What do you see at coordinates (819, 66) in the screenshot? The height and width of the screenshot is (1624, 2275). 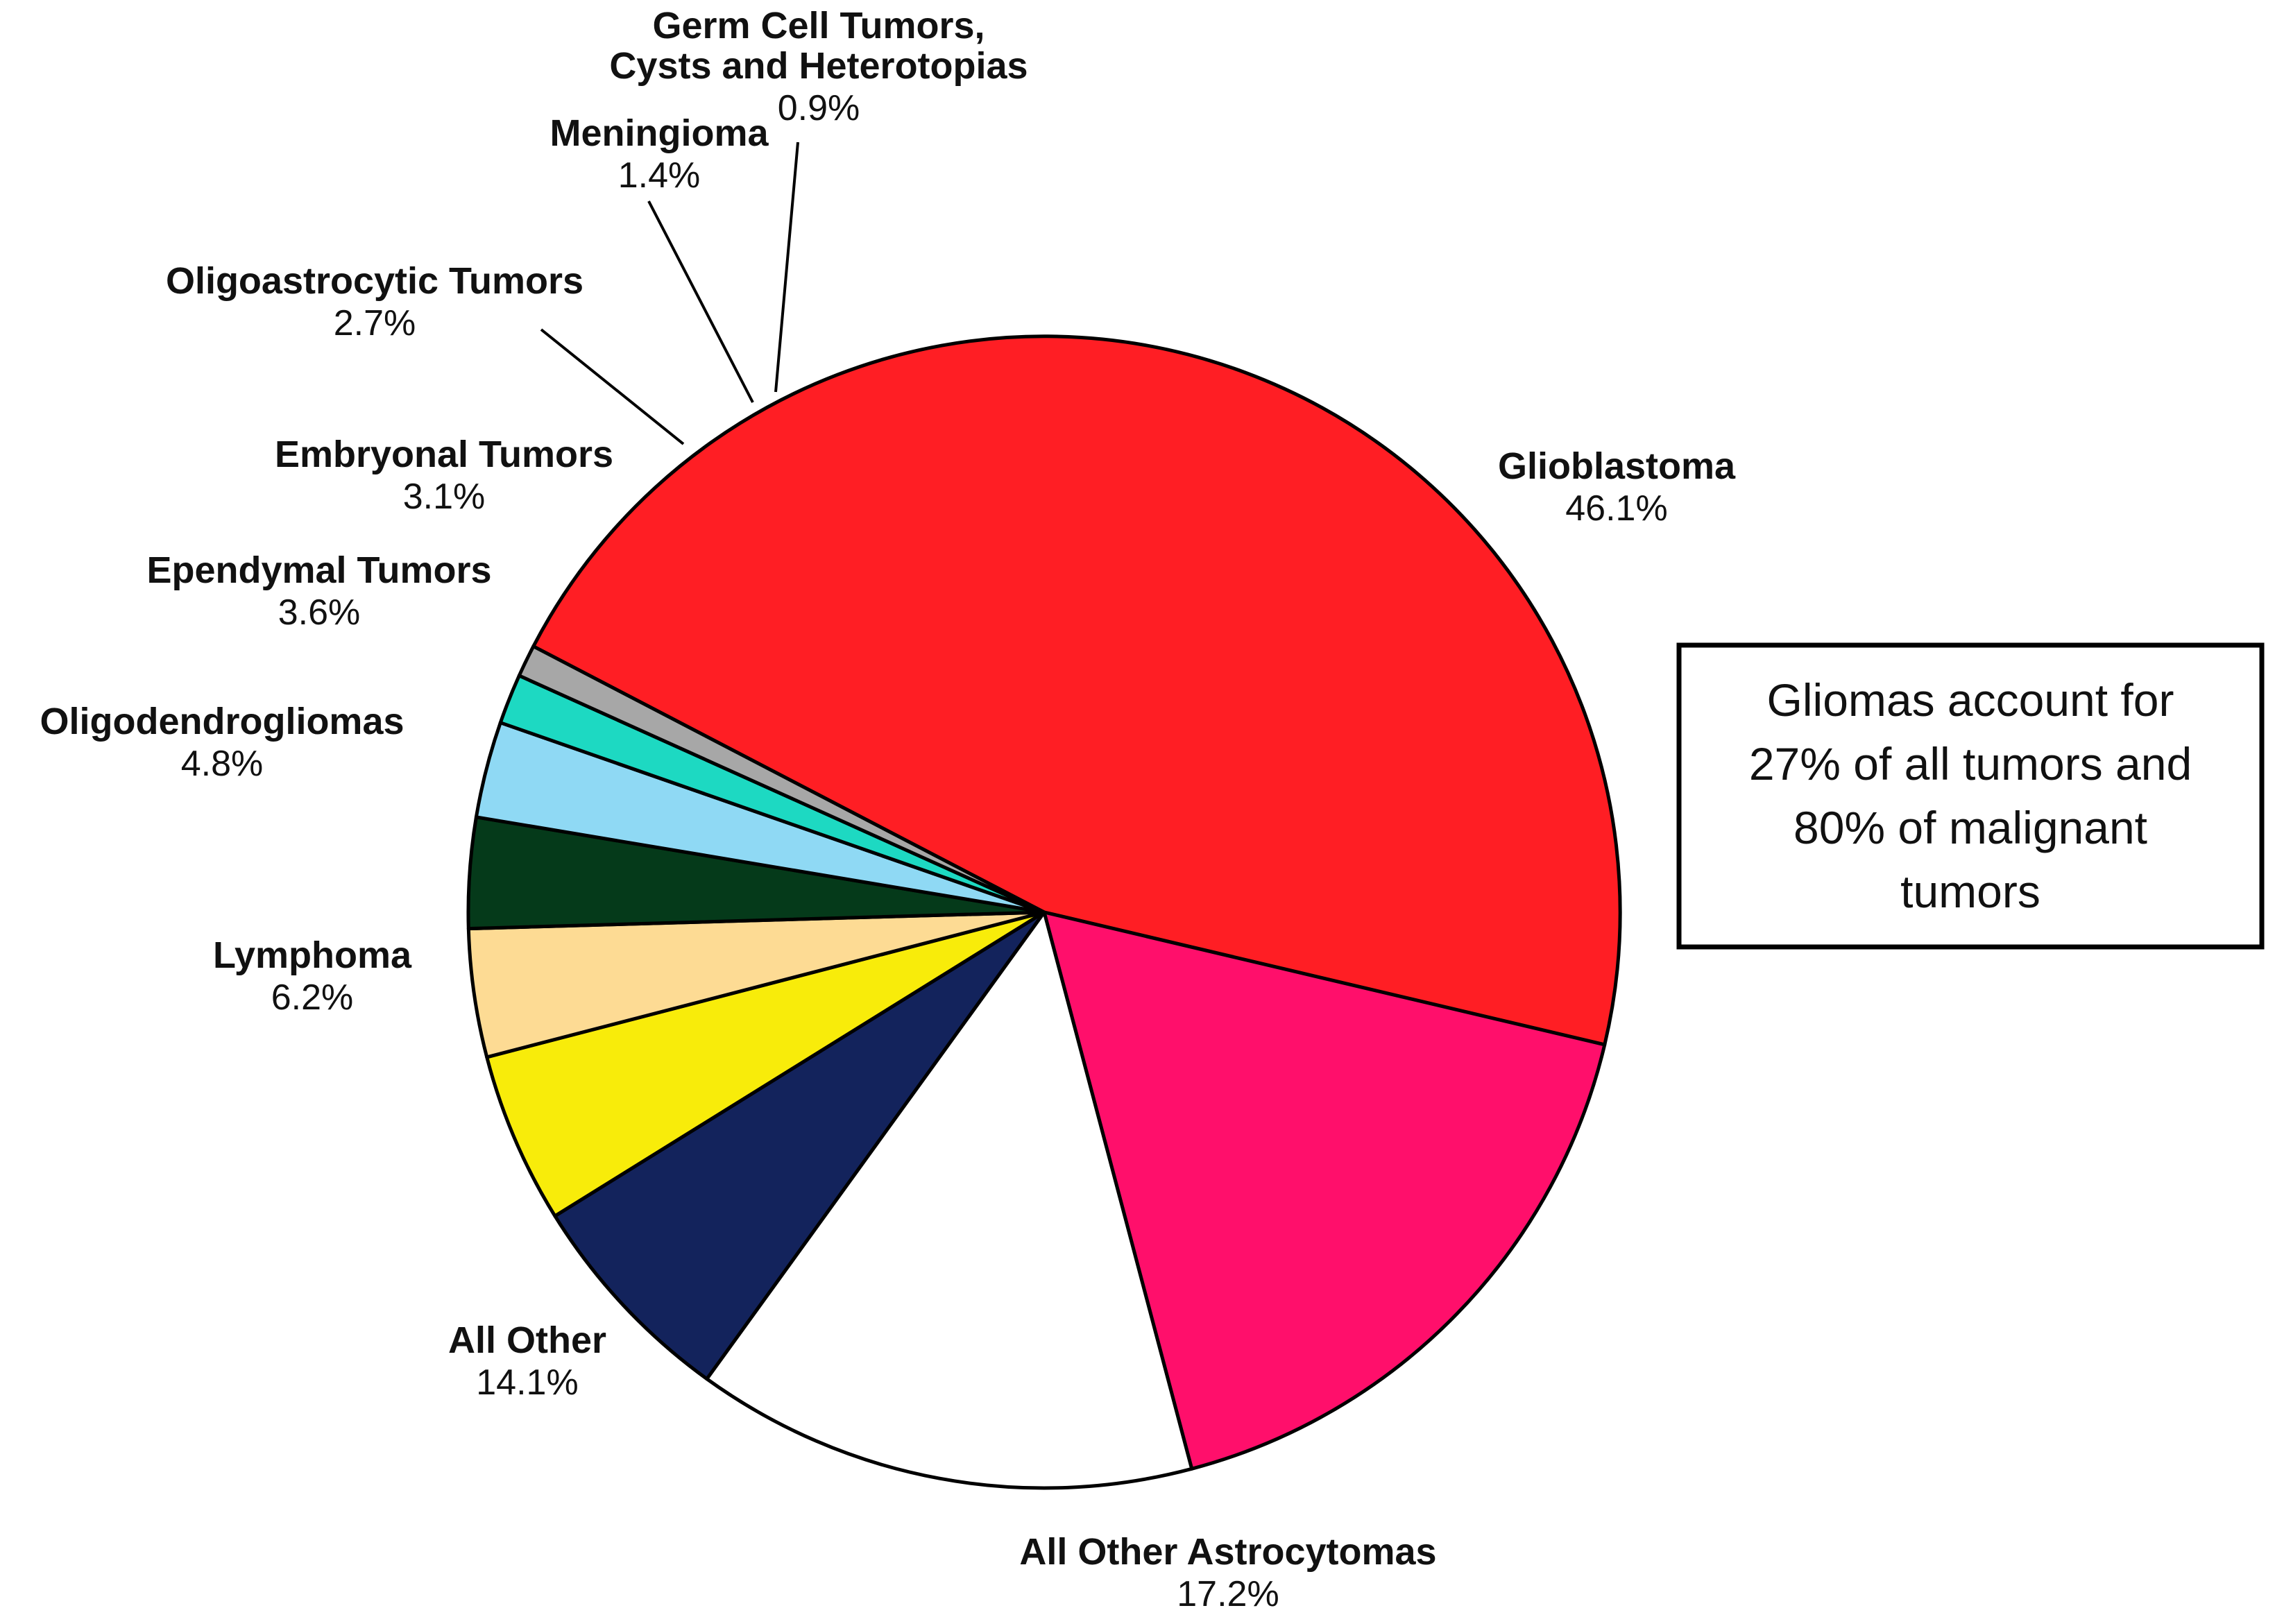 I see `label-name-germ-cell-tumors-cysts-and-heterotopias-2: Cysts and Heterotopias` at bounding box center [819, 66].